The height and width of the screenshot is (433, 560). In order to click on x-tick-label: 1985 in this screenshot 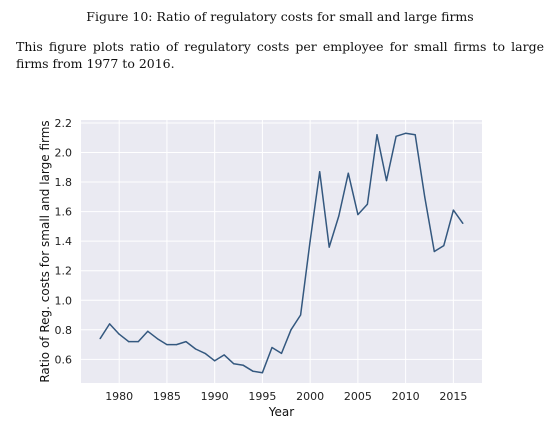, I will do `click(167, 396)`.